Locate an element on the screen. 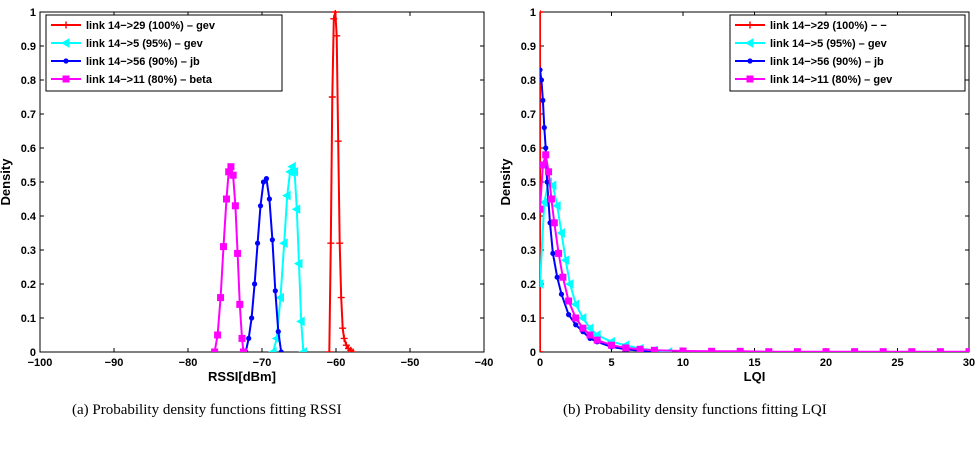 The height and width of the screenshot is (454, 978). legend-entry-3: link 14−>56 (90%) – jb is located at coordinates (143, 62).